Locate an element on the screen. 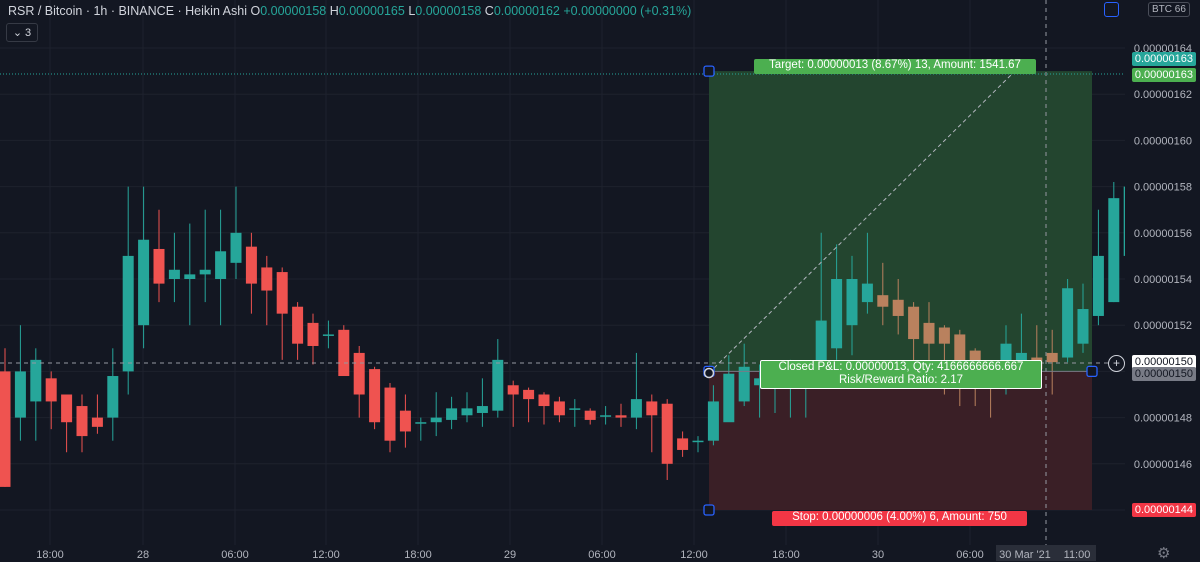 This screenshot has width=1200, height=562. time-tick-label: 18:00 is located at coordinates (50, 555).